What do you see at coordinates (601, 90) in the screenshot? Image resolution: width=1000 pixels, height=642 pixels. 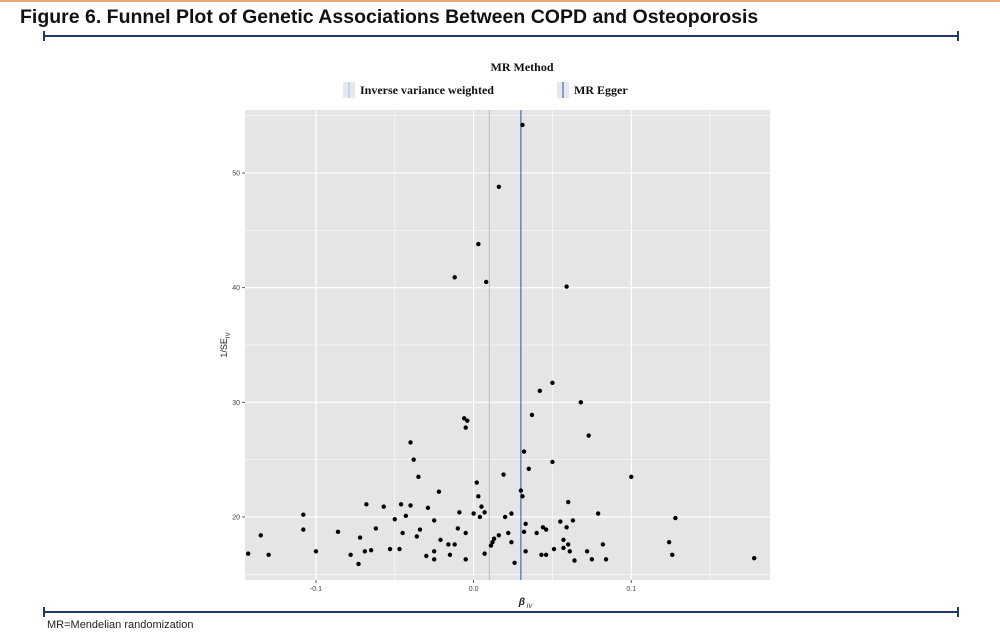 I see `legend-label: MR Egger` at bounding box center [601, 90].